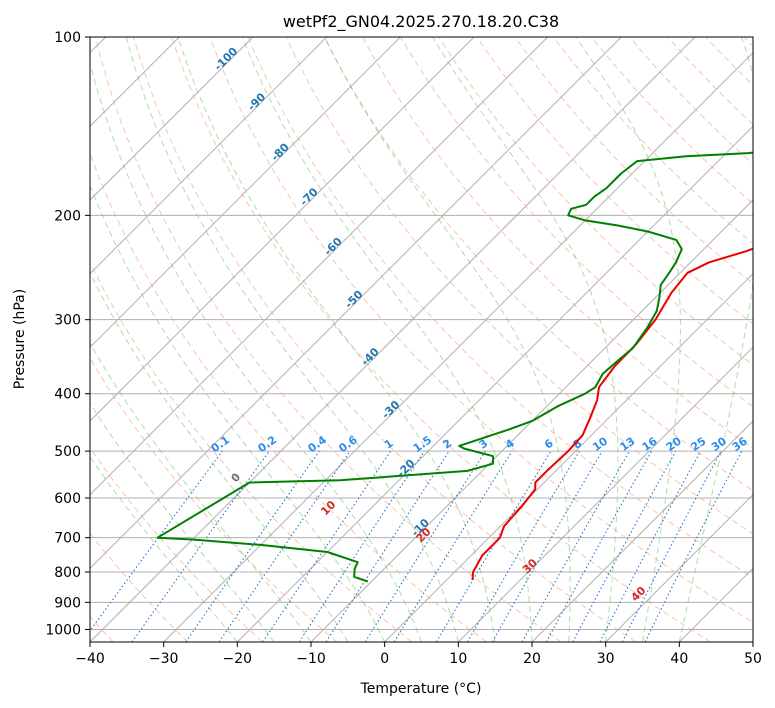 This screenshot has height=708, width=775. I want to click on x-tick-label: 30, so click(606, 659).